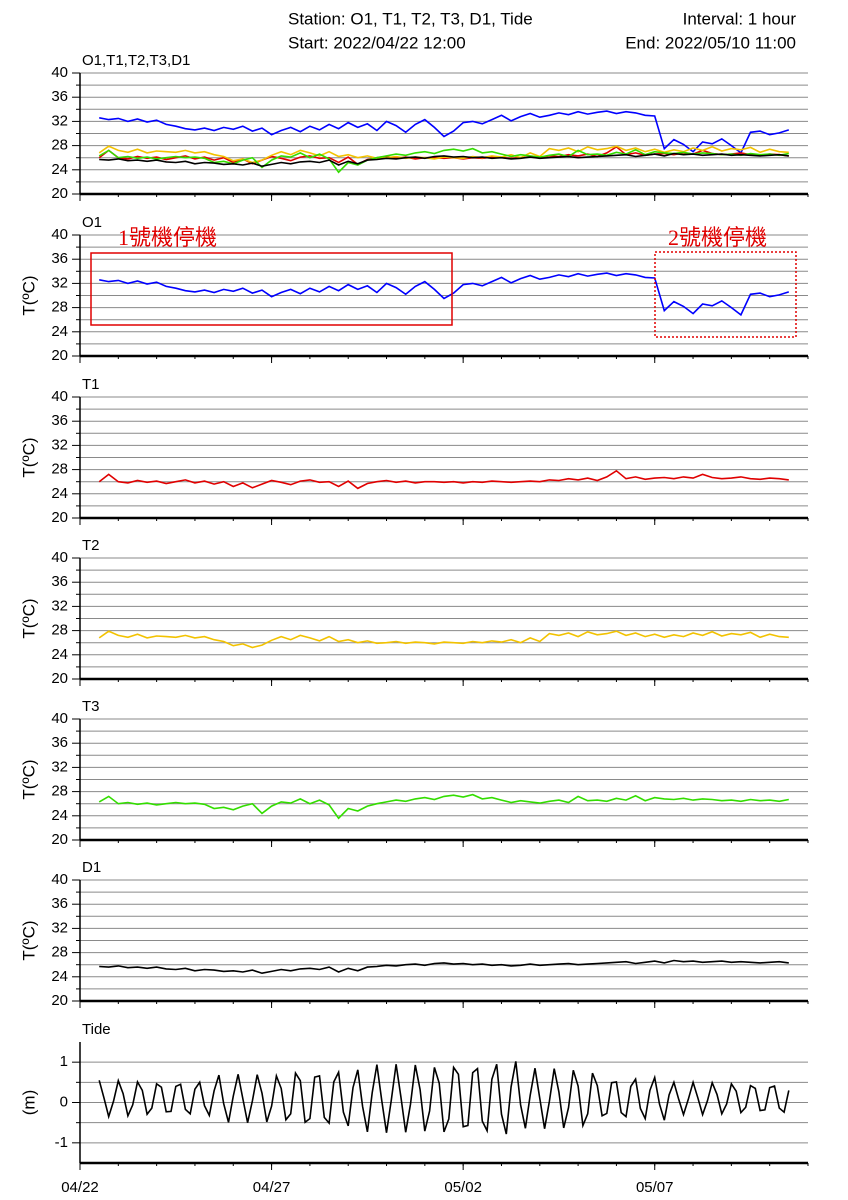 Image resolution: width=848 pixels, height=1200 pixels. I want to click on header-start: Start: 2022/04/22 12:00, so click(377, 42).